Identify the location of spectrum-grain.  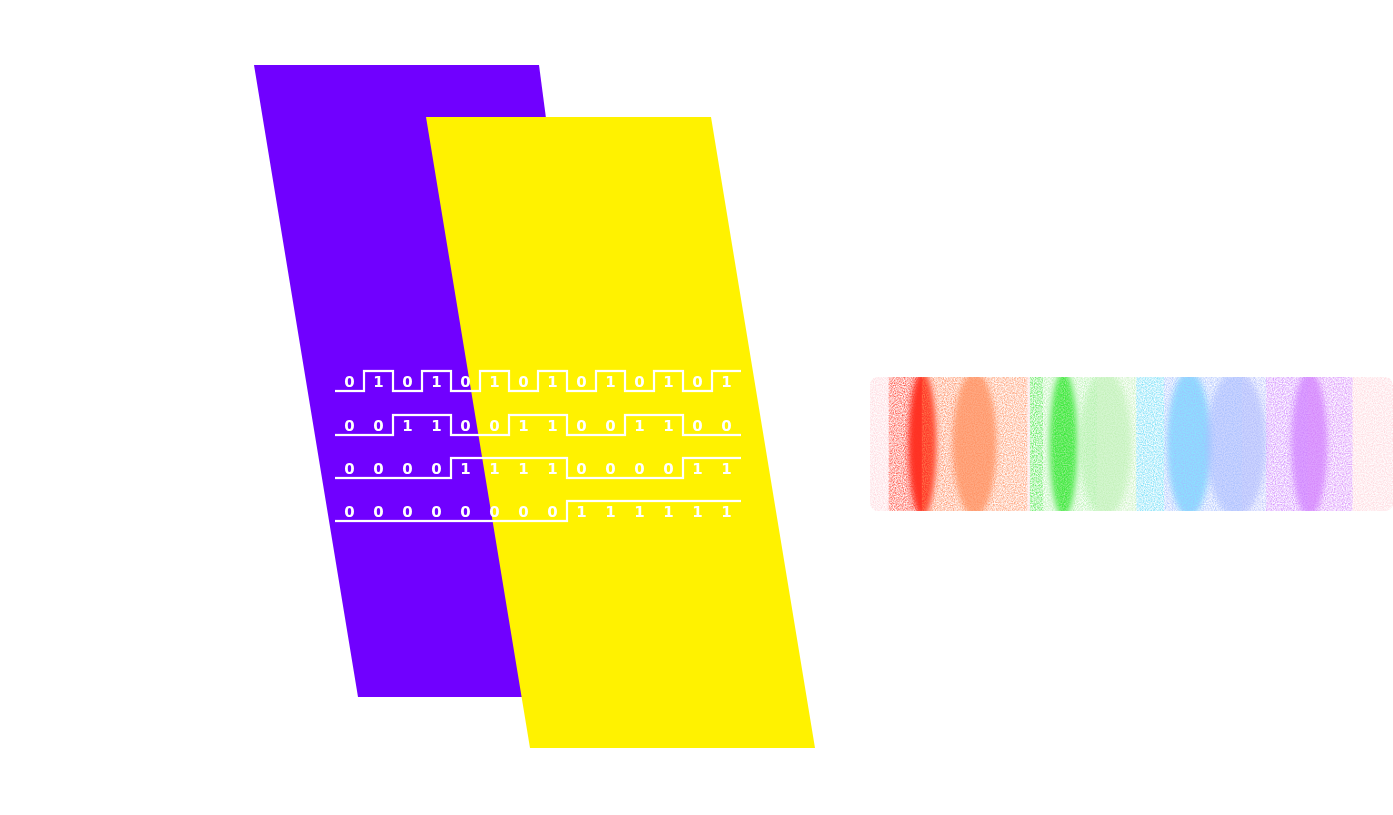
(1131, 444).